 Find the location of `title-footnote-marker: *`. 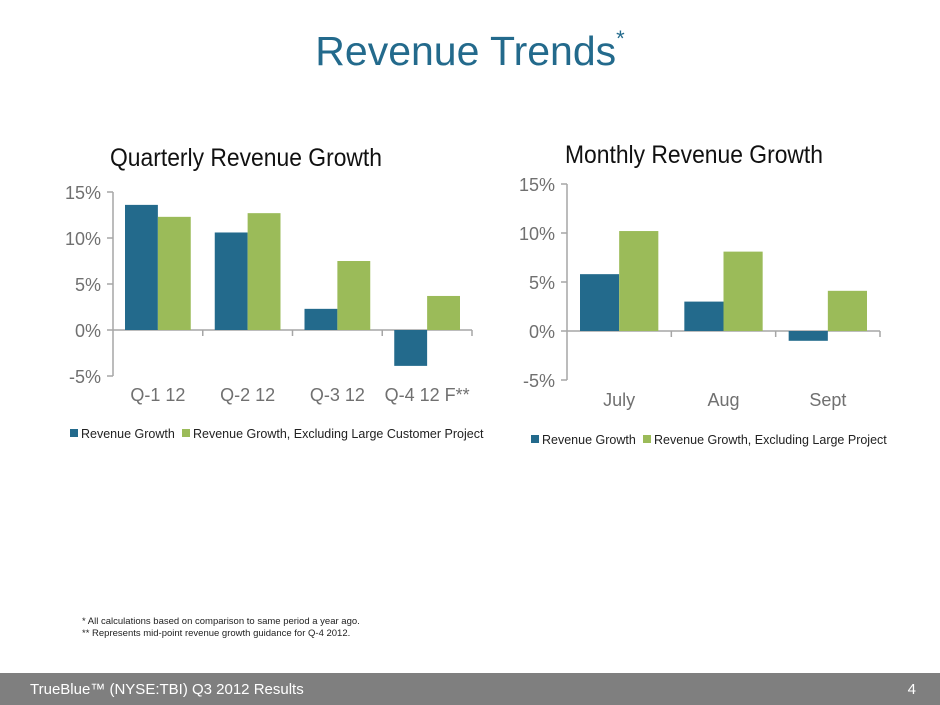

title-footnote-marker: * is located at coordinates (620, 39).